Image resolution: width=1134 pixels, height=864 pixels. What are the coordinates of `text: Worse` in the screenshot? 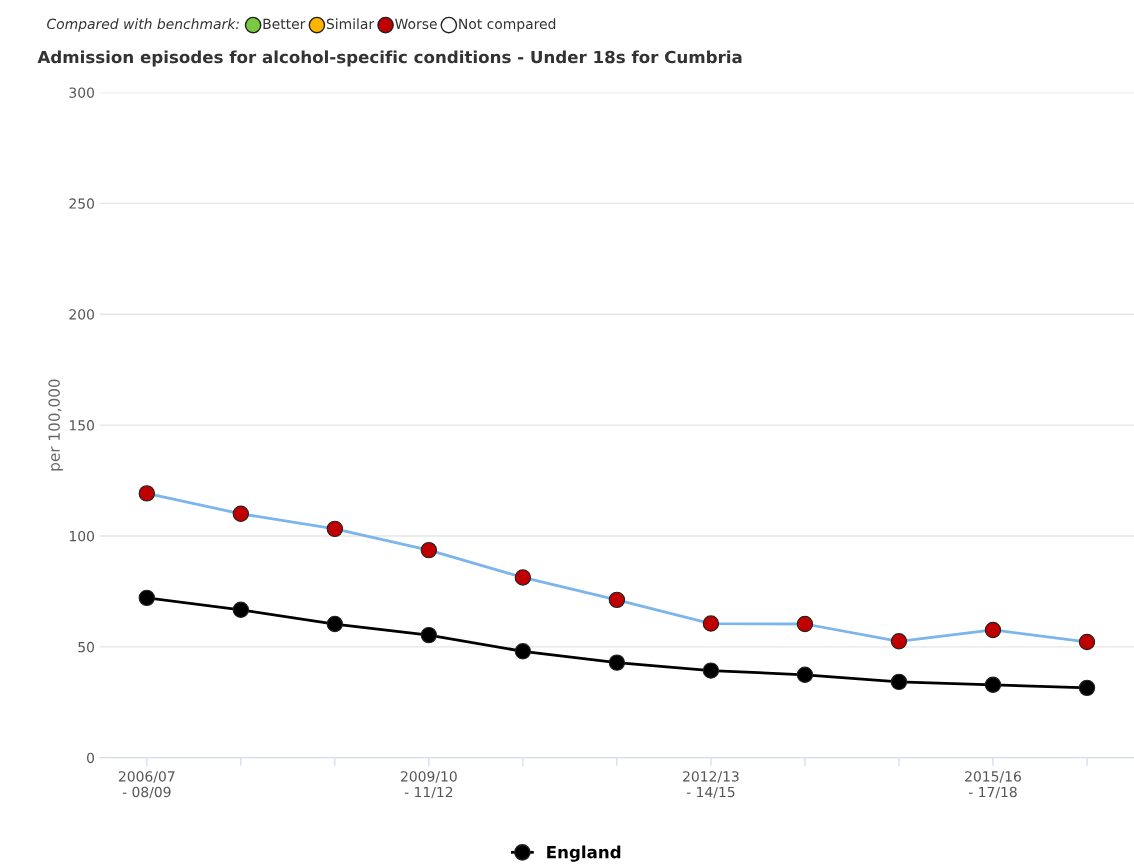 It's located at (416, 24).